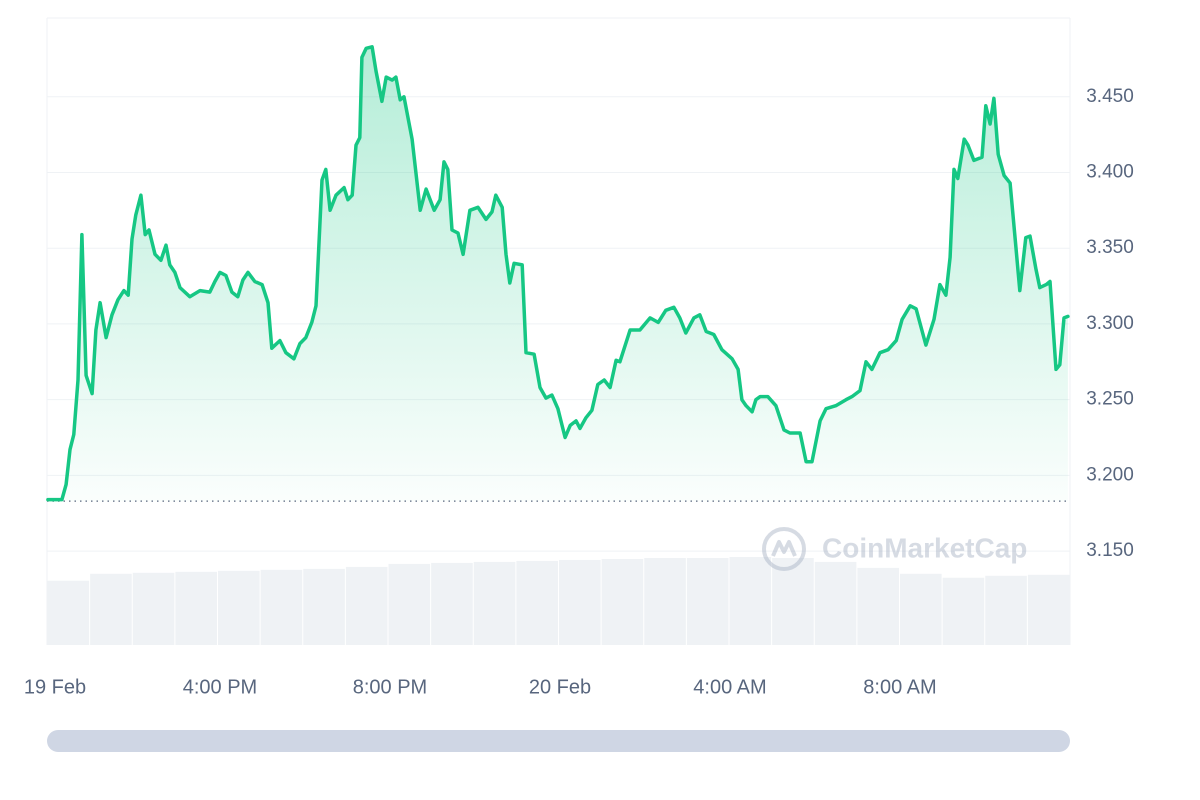  What do you see at coordinates (1110, 399) in the screenshot?
I see `y-tick-label: 3.250` at bounding box center [1110, 399].